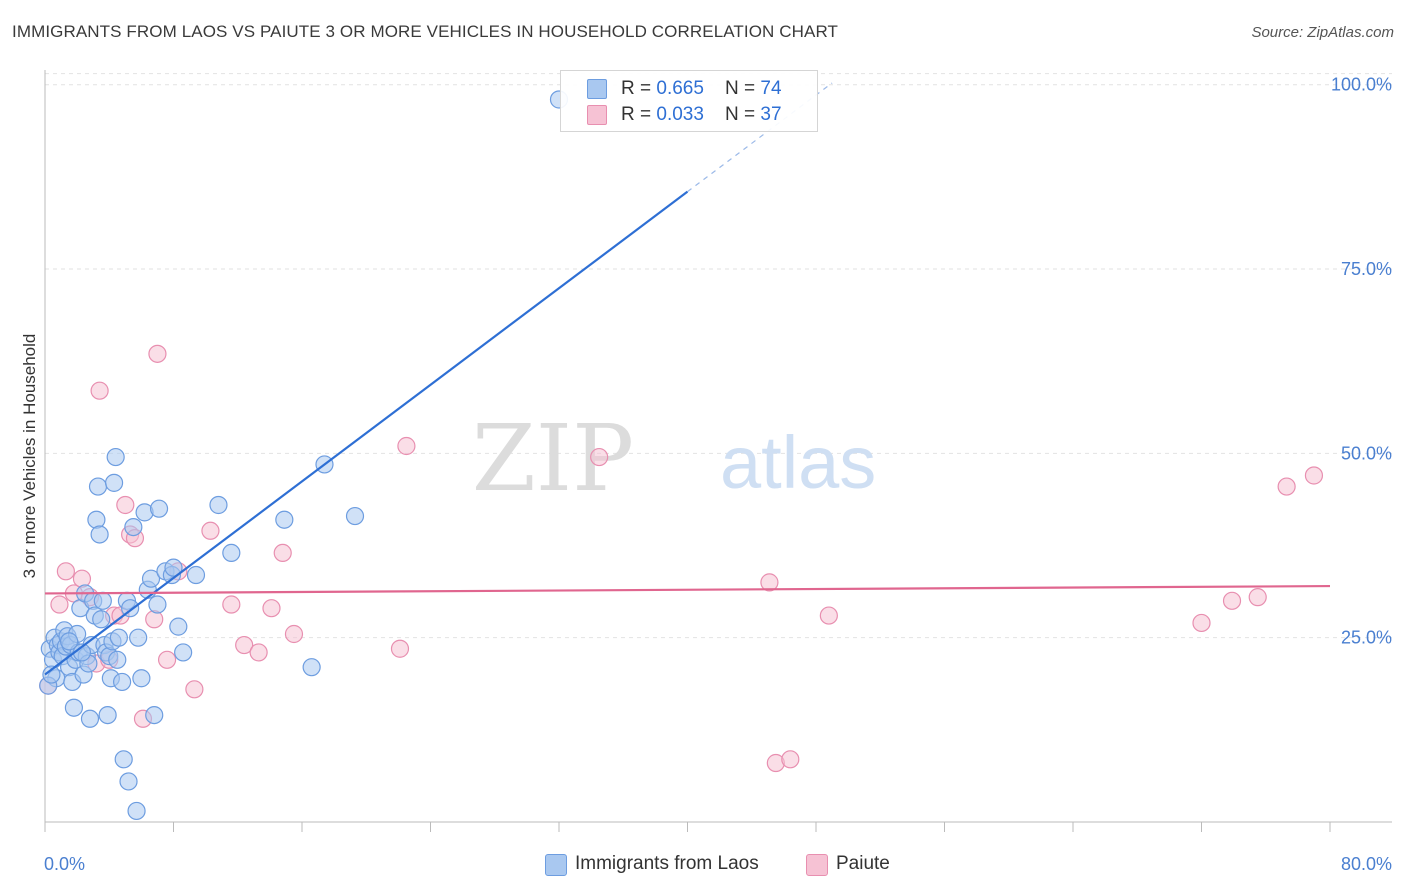 This screenshot has height=892, width=1406. What do you see at coordinates (1361, 85) in the screenshot?
I see `y-tick-label: 100.0%` at bounding box center [1361, 85].